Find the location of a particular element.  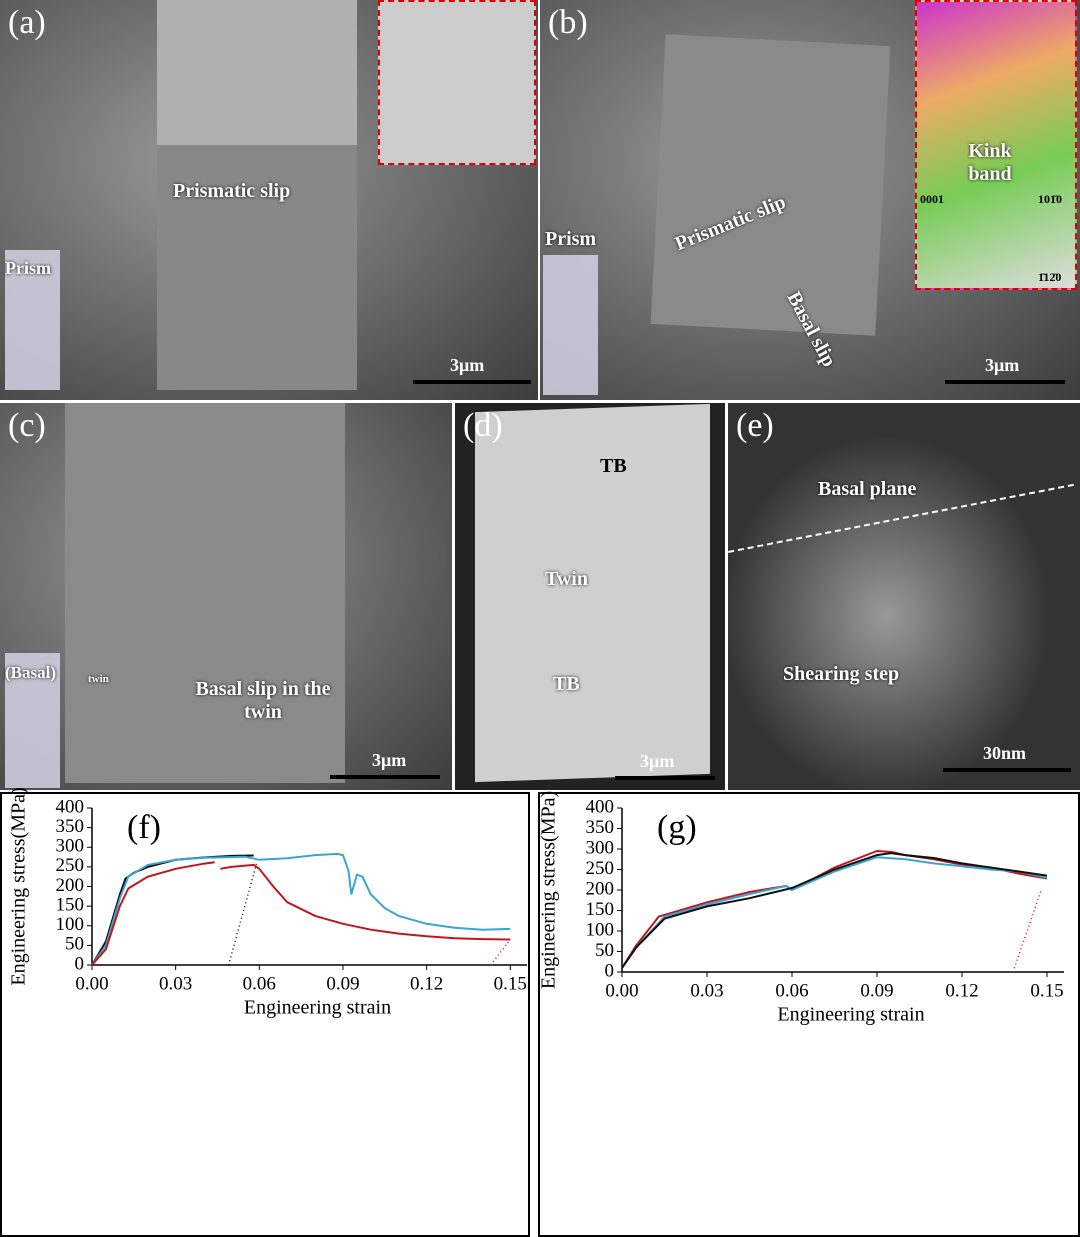

panel-d: (d) TB Twin TB 3μm is located at coordinates (590, 596).